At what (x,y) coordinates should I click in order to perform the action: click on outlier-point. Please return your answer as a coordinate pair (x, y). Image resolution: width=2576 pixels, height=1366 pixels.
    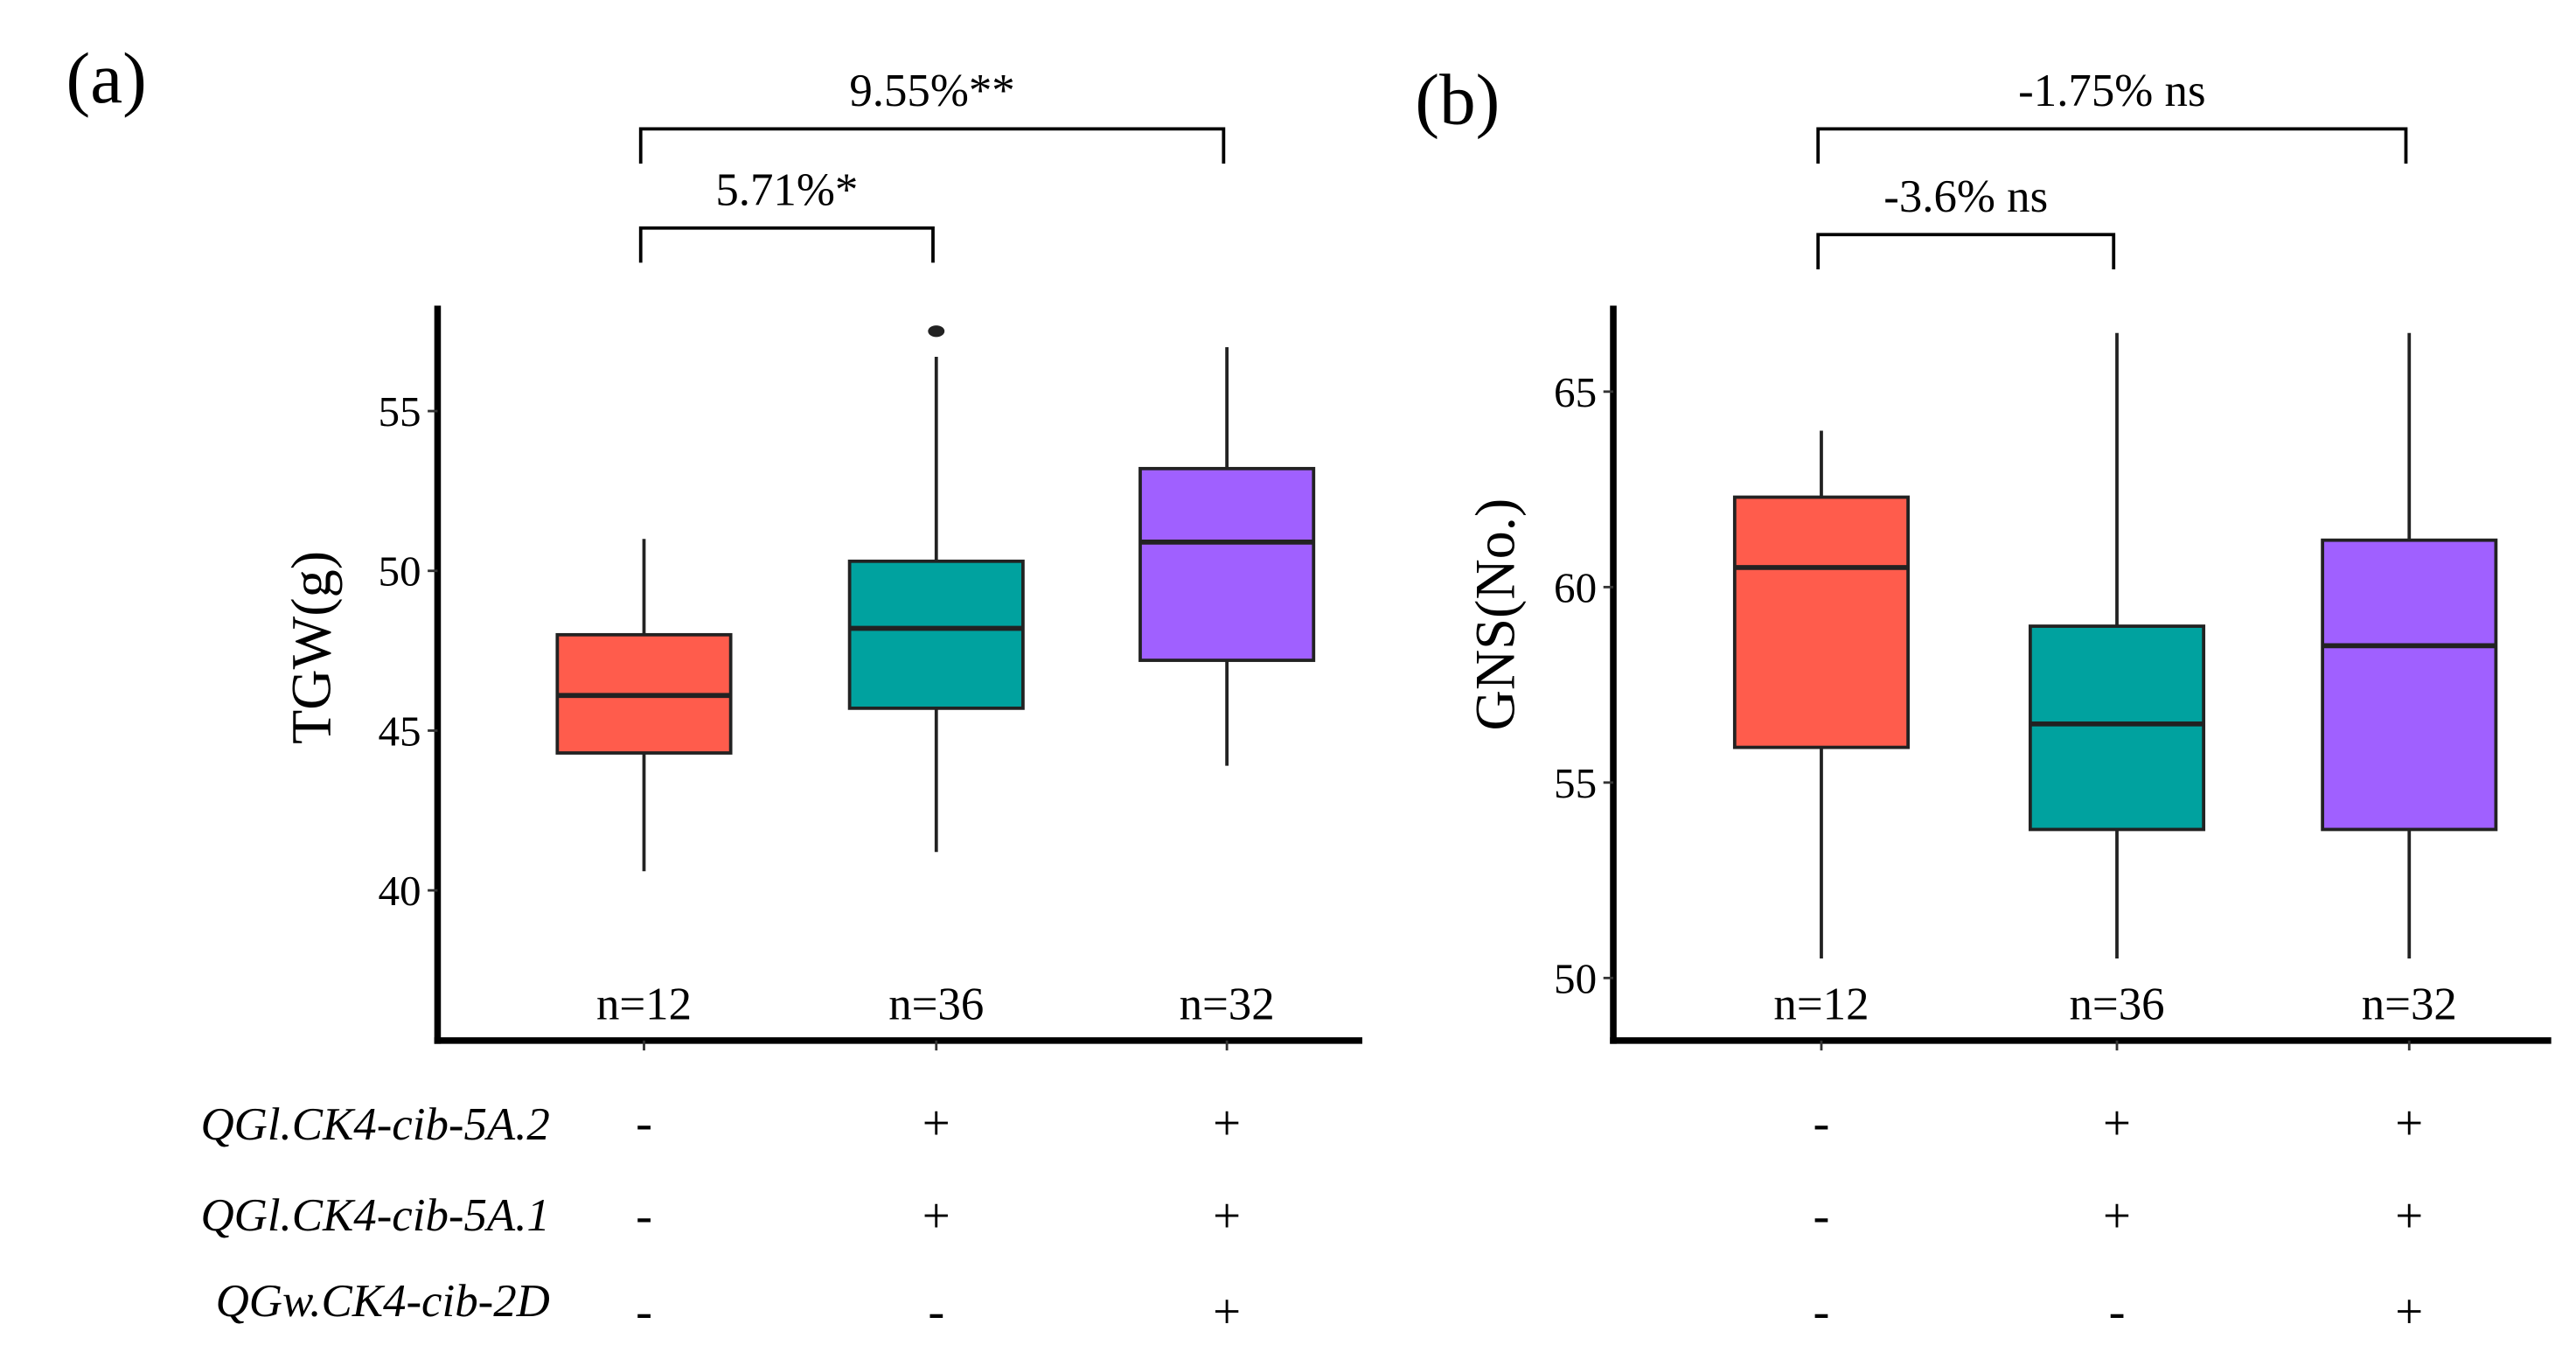
    Looking at the image, I should click on (936, 331).